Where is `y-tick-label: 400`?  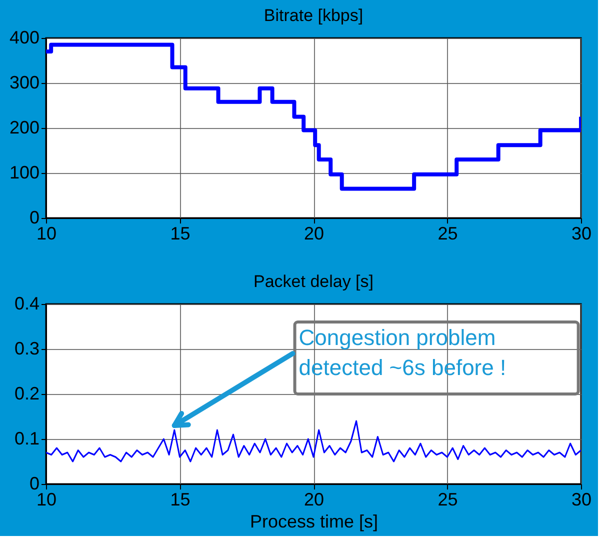
y-tick-label: 400 is located at coordinates (24, 38).